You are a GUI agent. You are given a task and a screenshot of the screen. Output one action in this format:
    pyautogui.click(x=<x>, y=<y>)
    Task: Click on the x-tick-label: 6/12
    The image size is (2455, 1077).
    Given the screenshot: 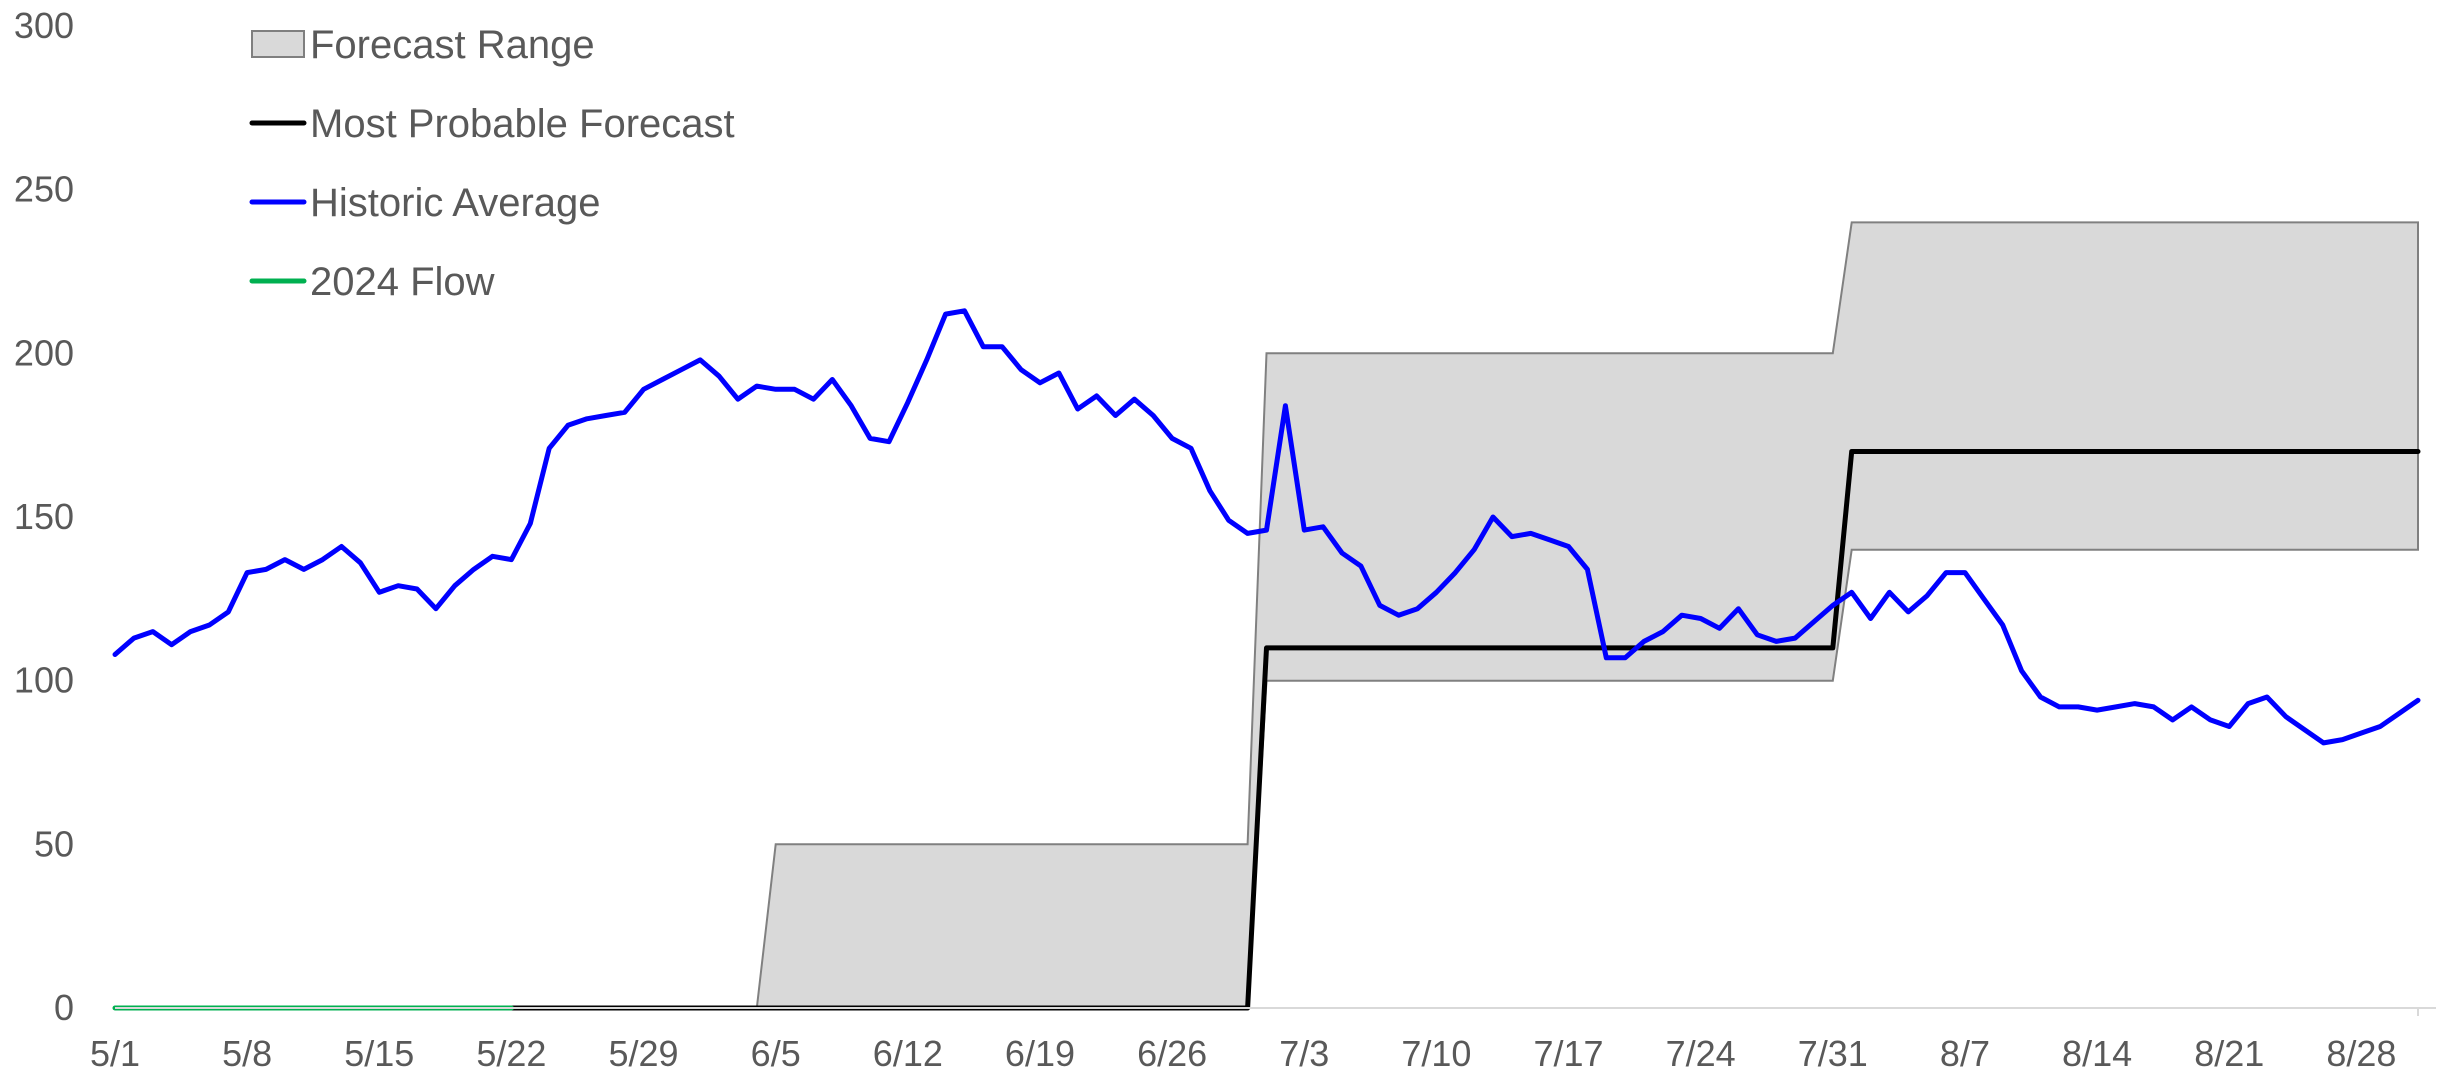 What is the action you would take?
    pyautogui.click(x=908, y=1052)
    